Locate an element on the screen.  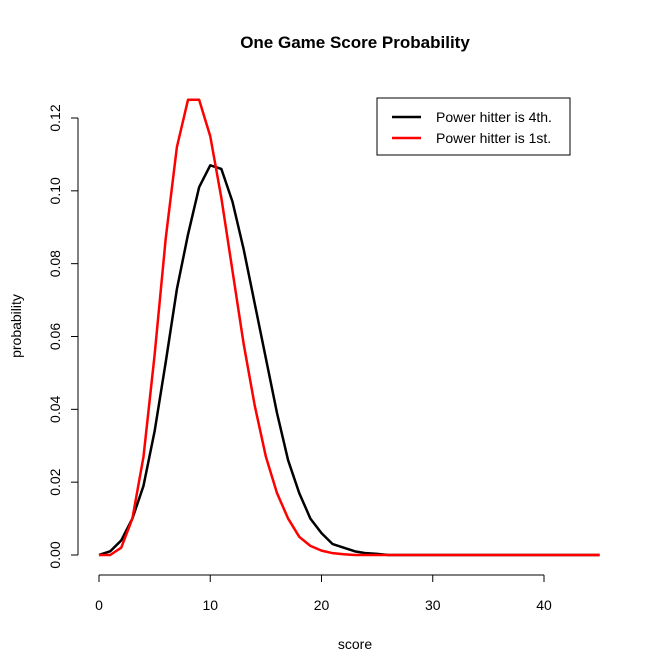
y-axis-label: probability is located at coordinates (16, 326).